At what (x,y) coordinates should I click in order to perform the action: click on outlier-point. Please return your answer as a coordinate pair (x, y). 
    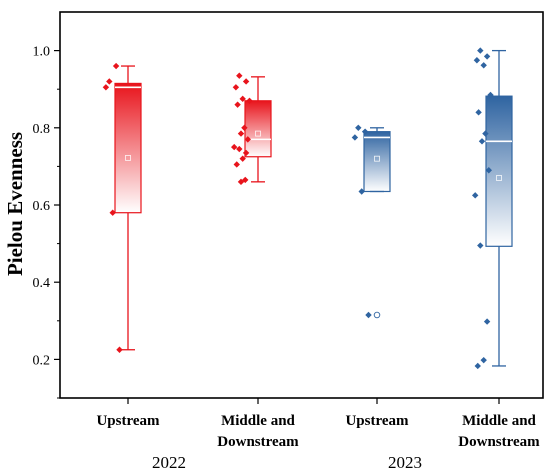
    Looking at the image, I should click on (377, 315).